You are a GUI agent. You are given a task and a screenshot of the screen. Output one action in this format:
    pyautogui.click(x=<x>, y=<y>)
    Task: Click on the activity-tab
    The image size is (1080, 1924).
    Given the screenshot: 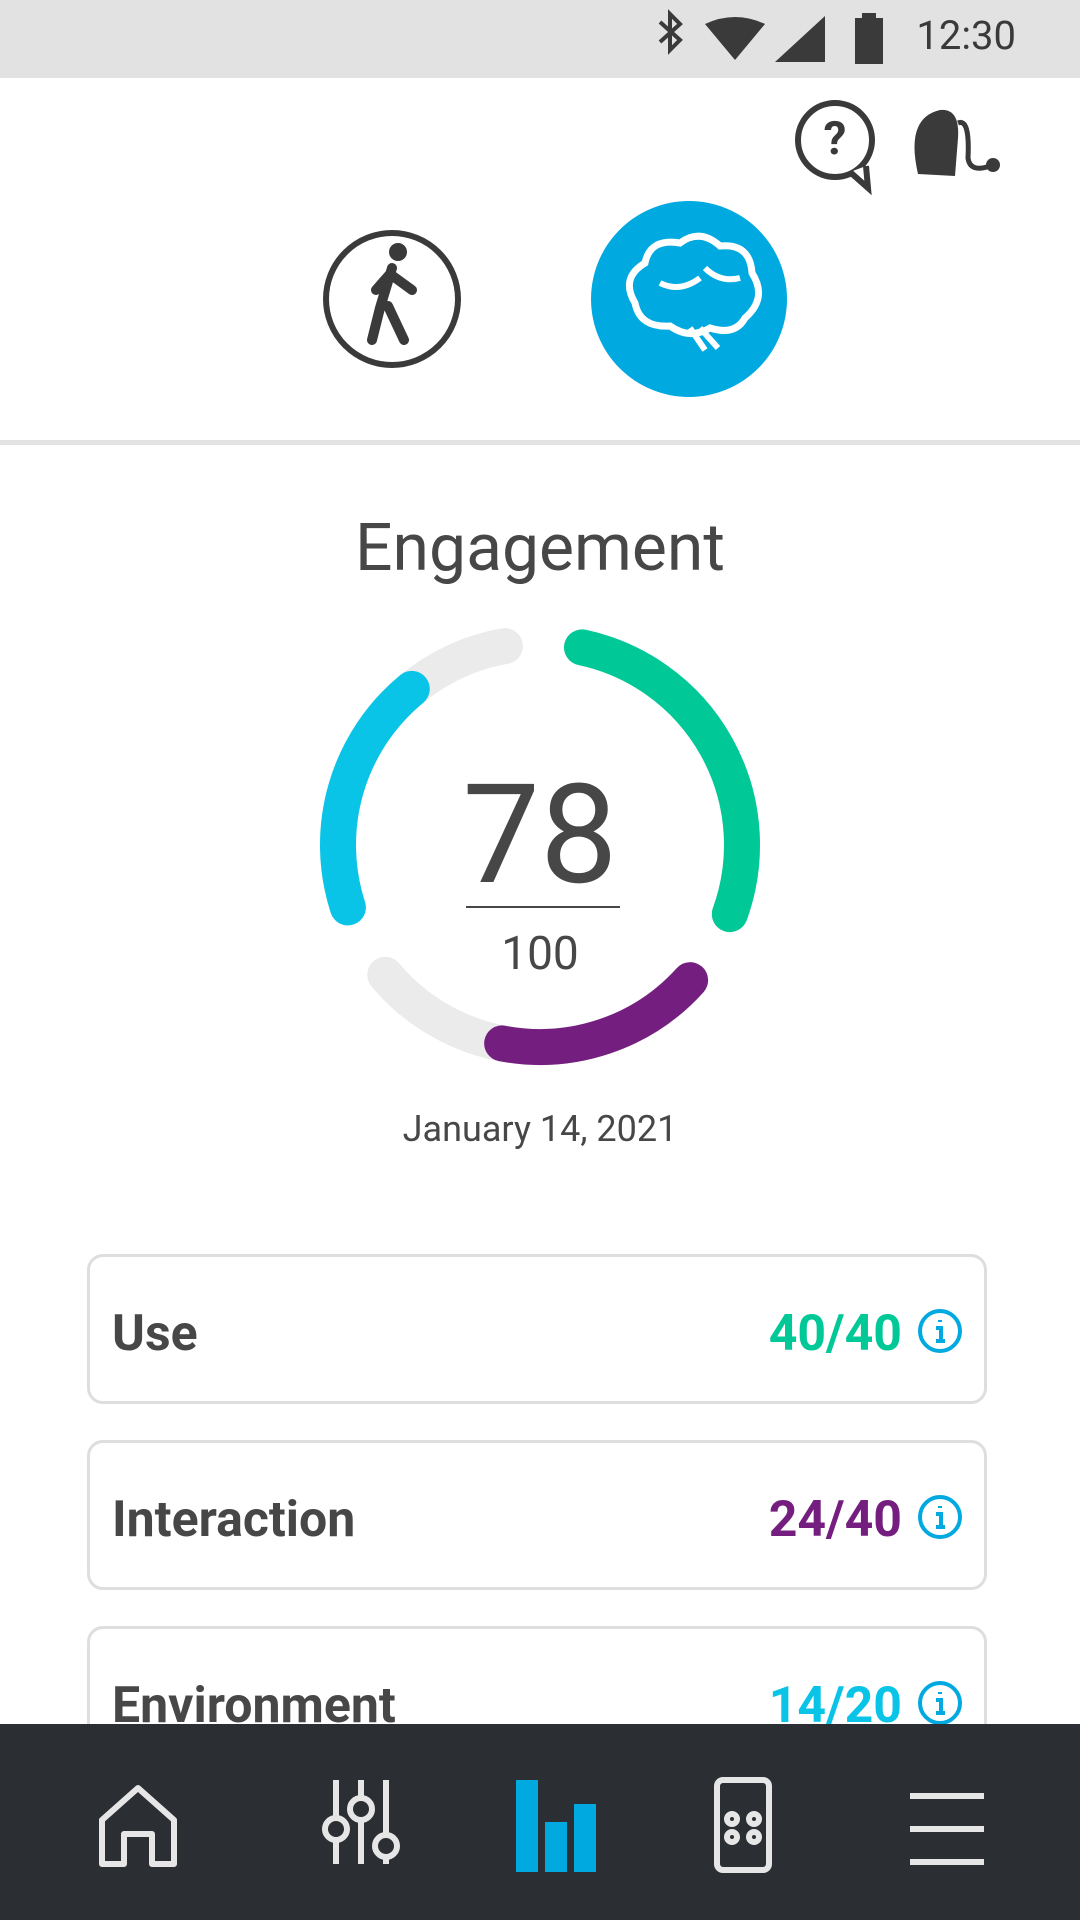 What is the action you would take?
    pyautogui.click(x=392, y=299)
    